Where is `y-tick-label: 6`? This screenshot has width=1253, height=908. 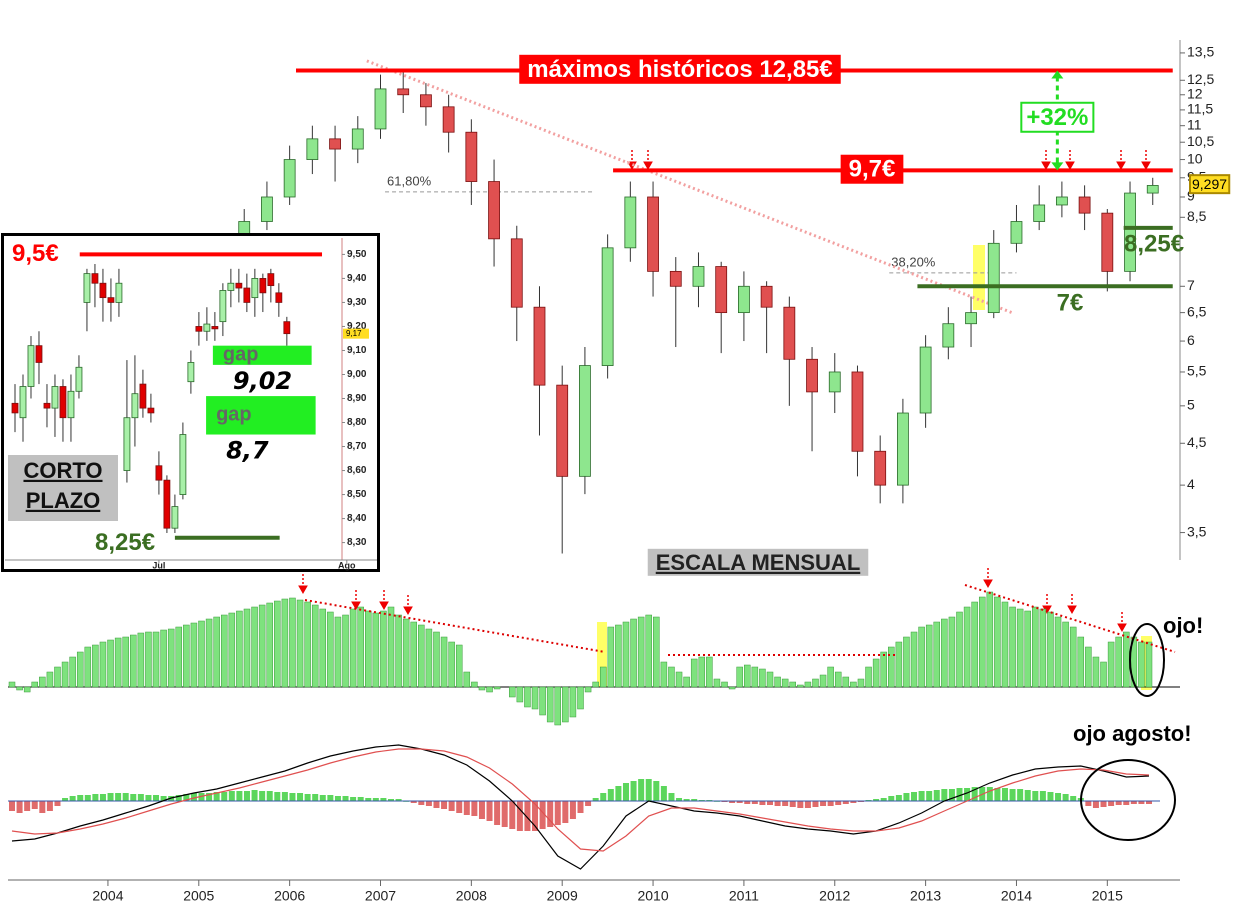
y-tick-label: 6 is located at coordinates (1191, 340).